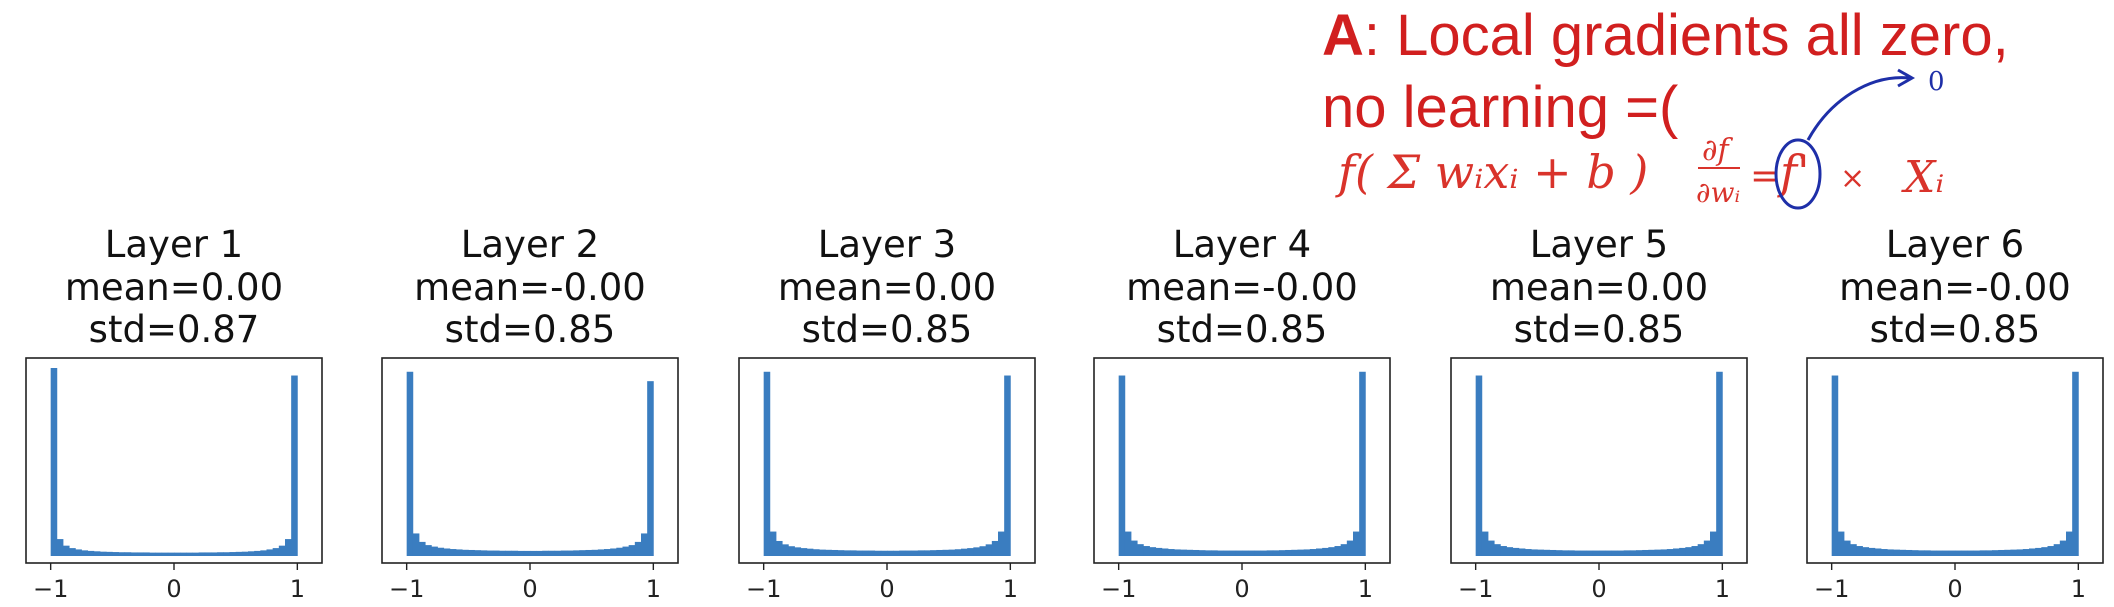  Describe the element at coordinates (887, 329) in the screenshot. I see `panel-3-title-line-3: std=0.85` at that location.